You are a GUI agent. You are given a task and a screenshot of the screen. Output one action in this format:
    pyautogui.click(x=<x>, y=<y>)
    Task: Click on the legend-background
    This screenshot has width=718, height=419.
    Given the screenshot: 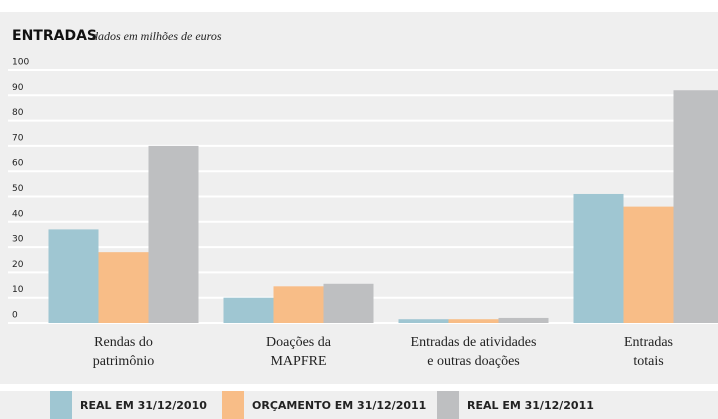 What is the action you would take?
    pyautogui.click(x=359, y=405)
    